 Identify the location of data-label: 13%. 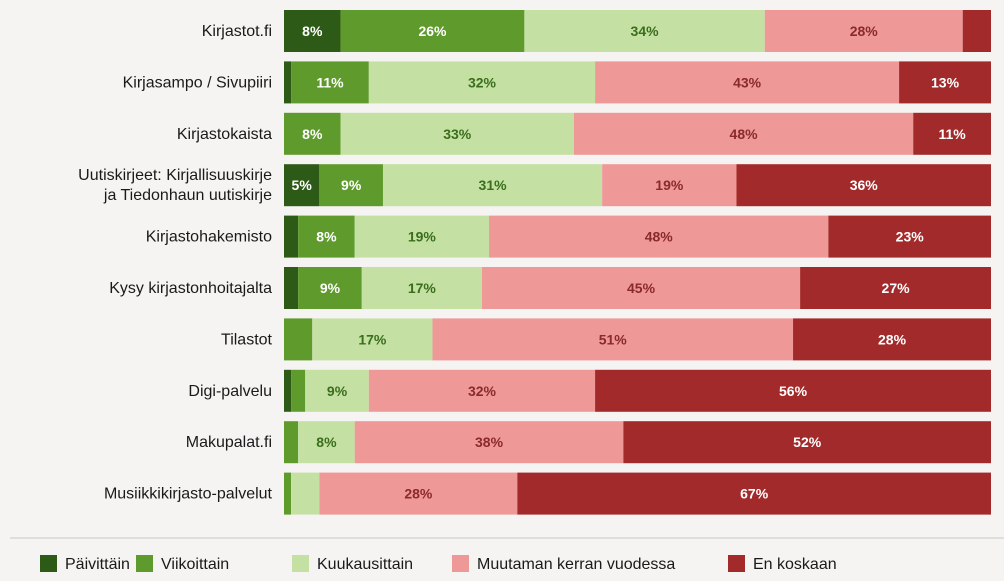
(945, 82).